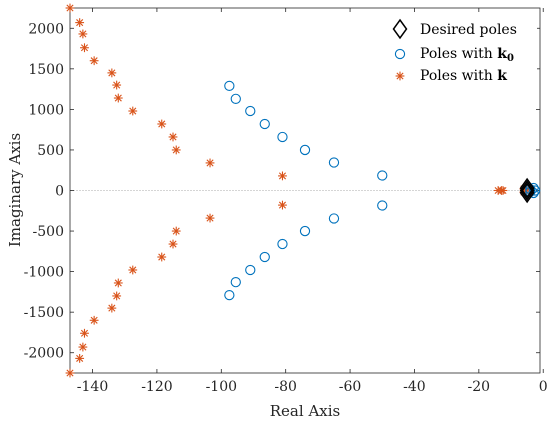 The width and height of the screenshot is (550, 426). Describe the element at coordinates (458, 76) in the screenshot. I see `legend-label-poles-k-main: Poles with` at that location.